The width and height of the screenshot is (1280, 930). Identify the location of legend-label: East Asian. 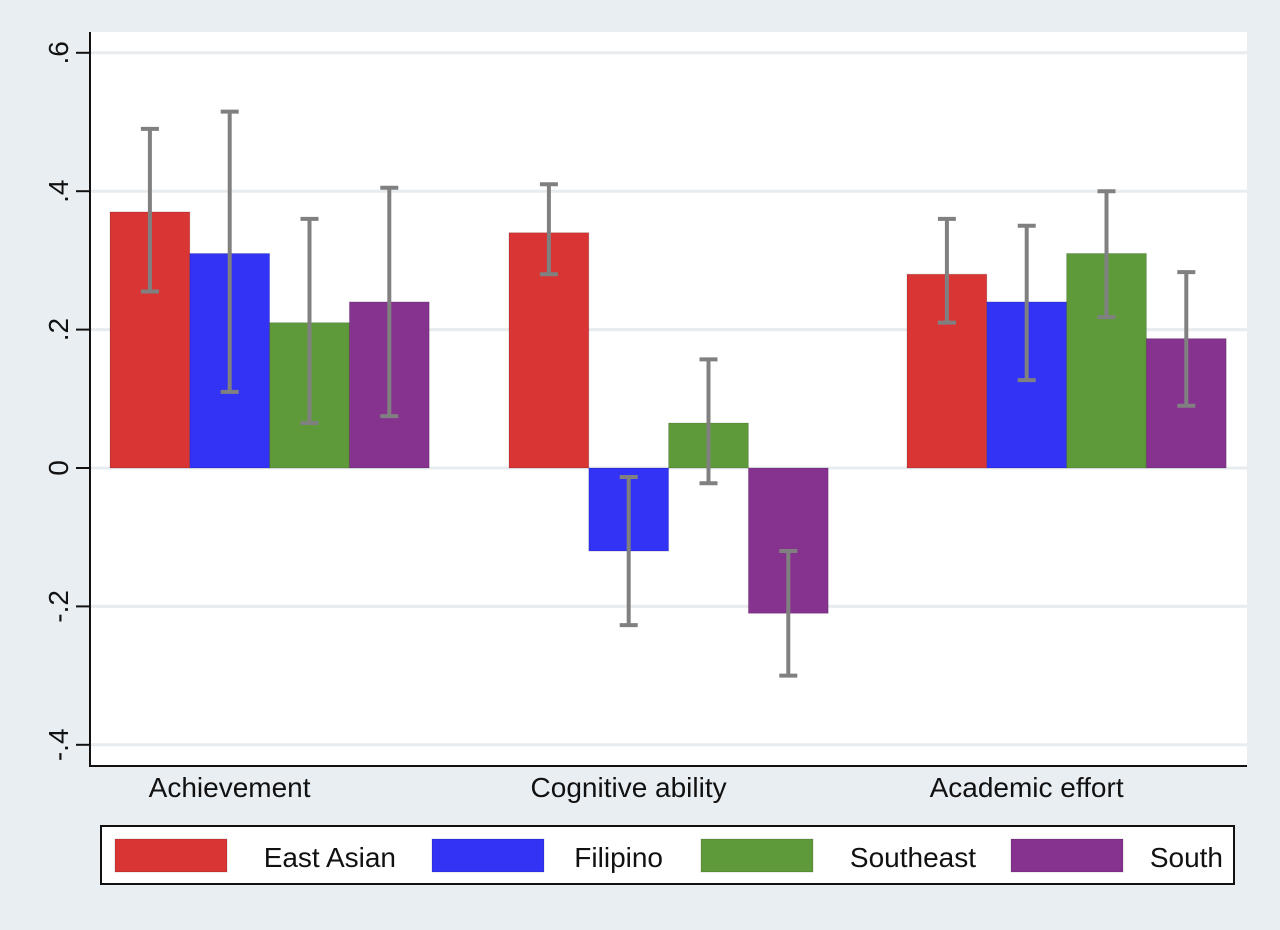
(330, 857).